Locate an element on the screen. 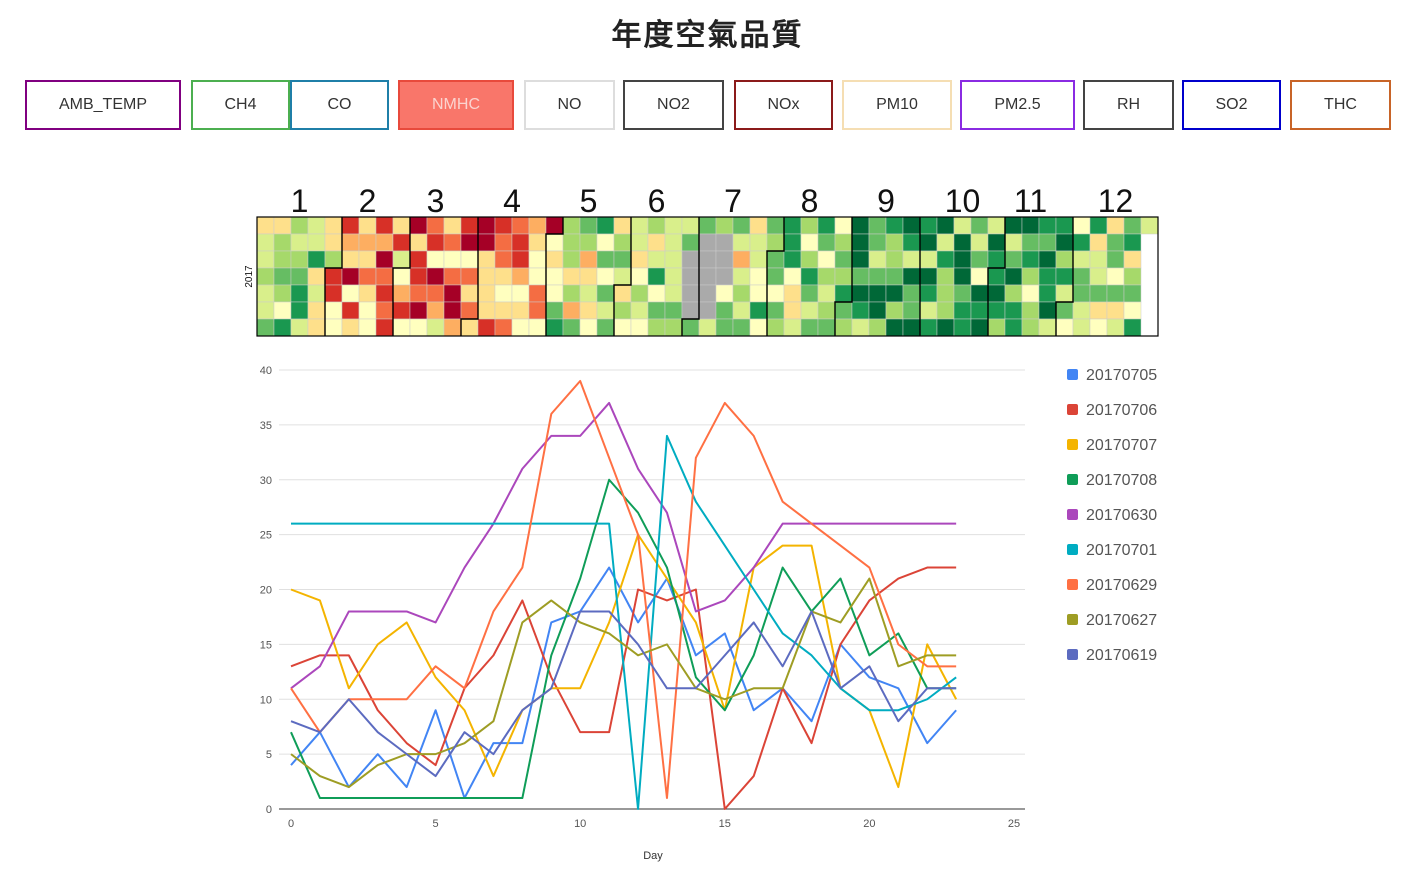  pollutant-button-no2: NO2 is located at coordinates (673, 105).